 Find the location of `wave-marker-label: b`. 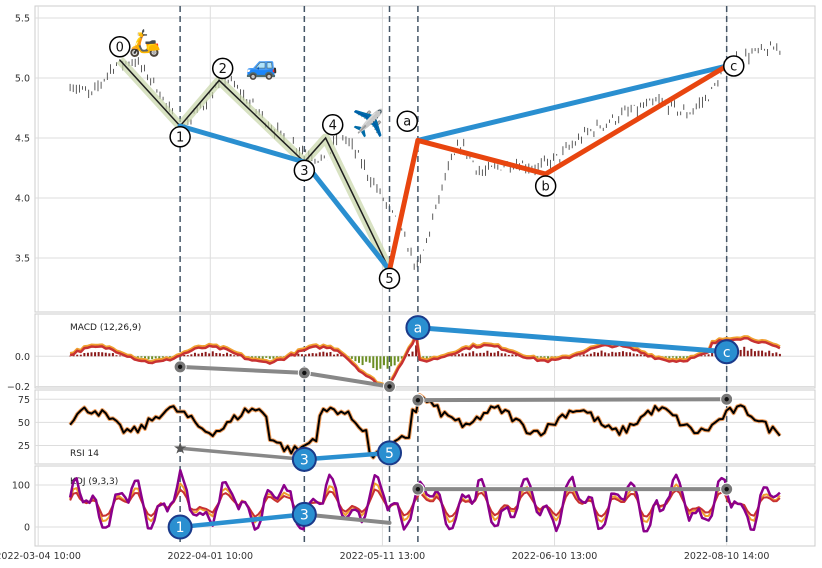

wave-marker-label: b is located at coordinates (546, 187).